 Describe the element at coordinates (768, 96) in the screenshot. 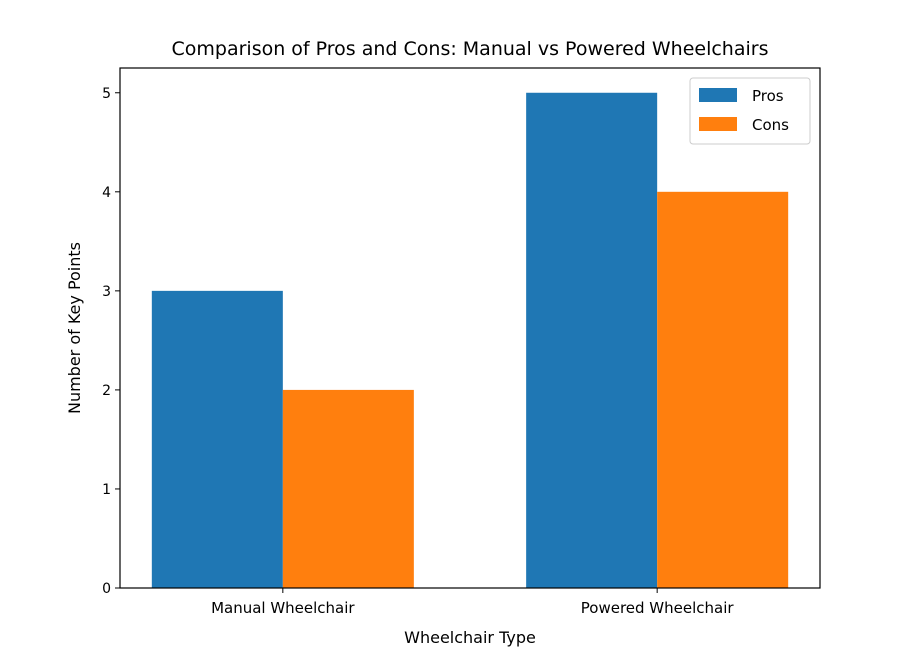

I see `legend-label-pros: Pros` at that location.